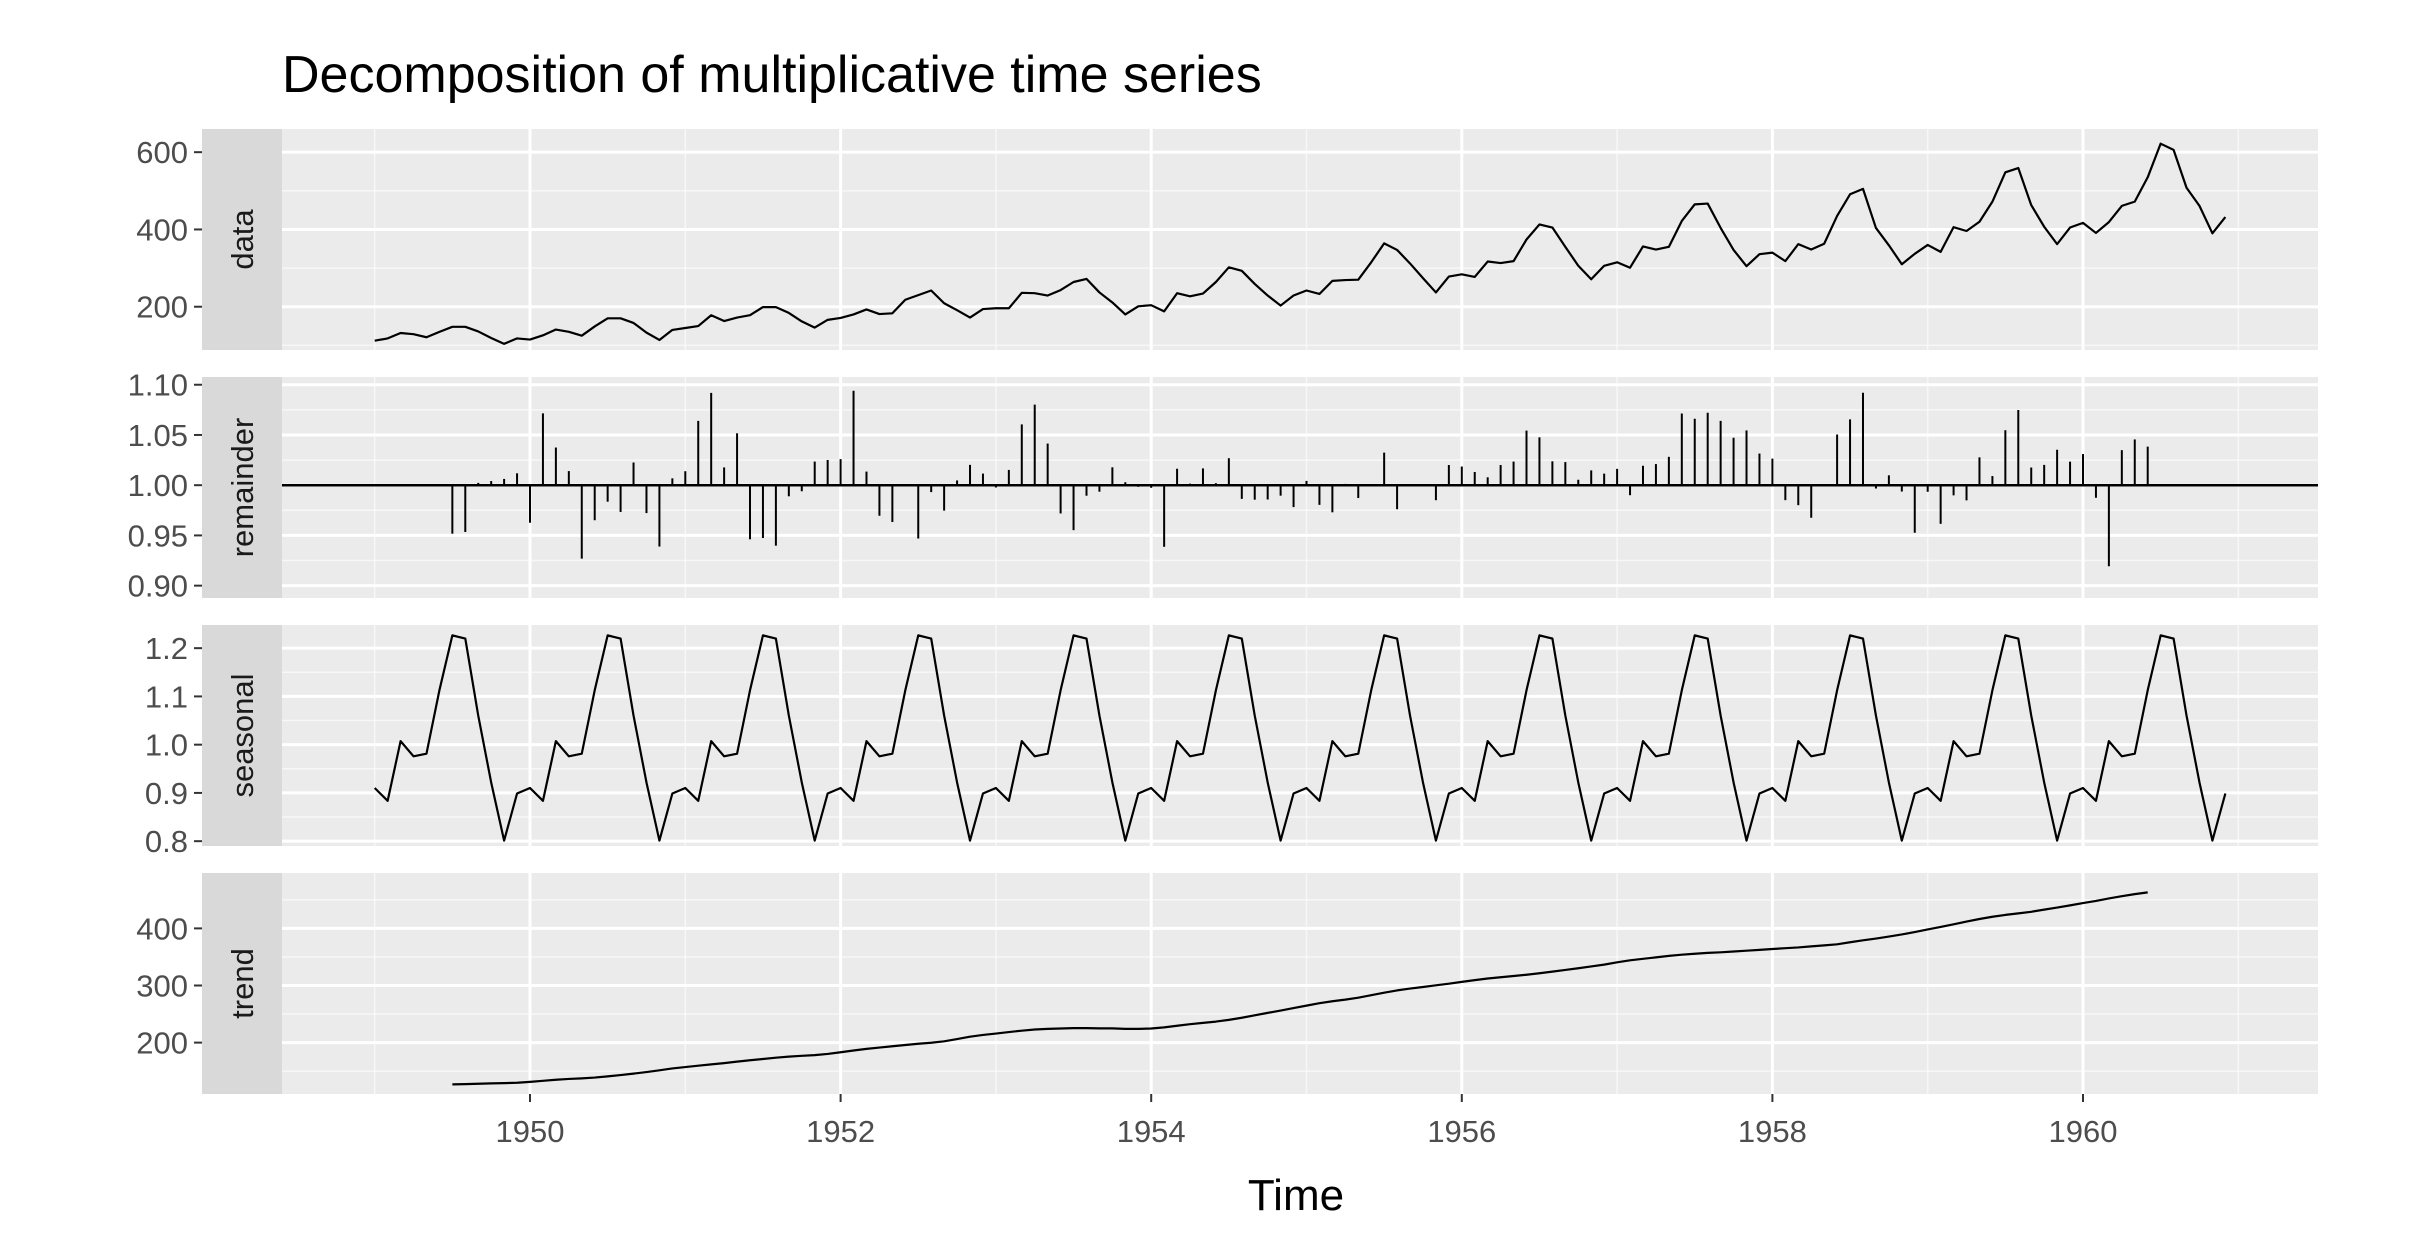 The height and width of the screenshot is (1252, 2418). I want to click on x-tick-label: 1960, so click(2083, 1131).